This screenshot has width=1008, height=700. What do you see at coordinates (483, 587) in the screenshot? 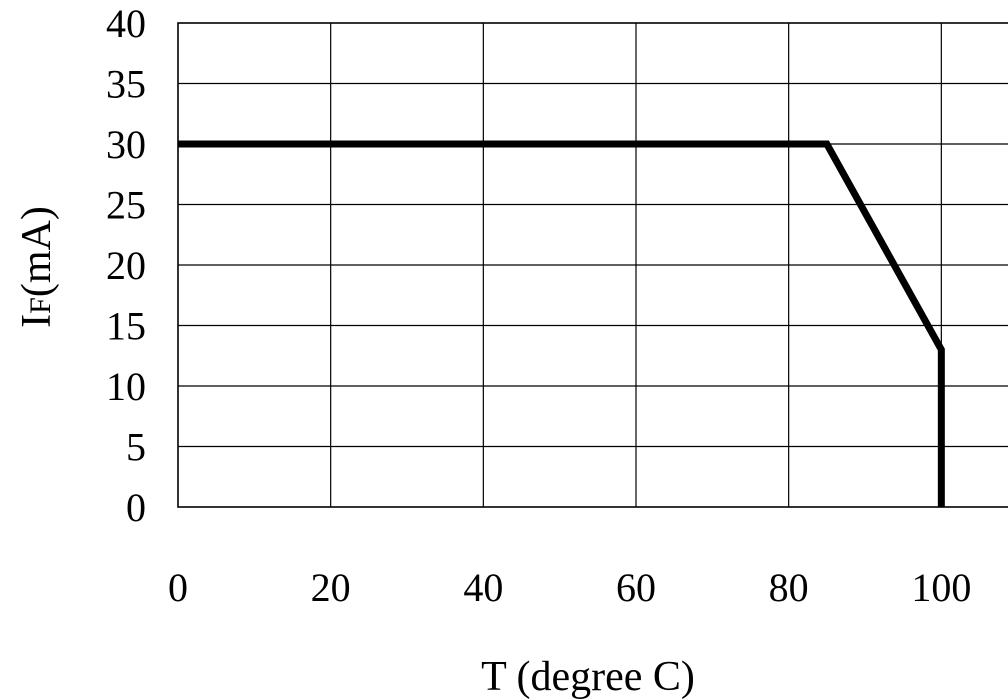
I see `x-tick-label-40: 40` at bounding box center [483, 587].